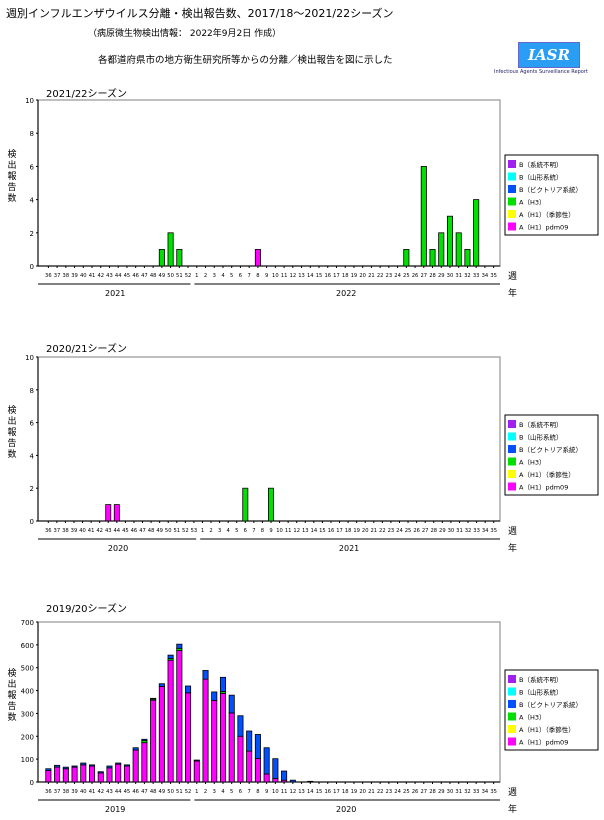 The width and height of the screenshot is (604, 820). What do you see at coordinates (485, 276) in the screenshot?
I see `x-tick-label: 34` at bounding box center [485, 276].